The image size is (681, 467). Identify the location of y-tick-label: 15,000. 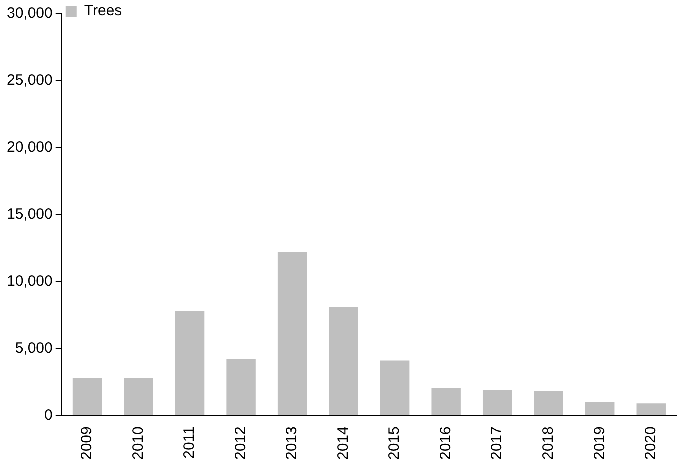
(29, 214).